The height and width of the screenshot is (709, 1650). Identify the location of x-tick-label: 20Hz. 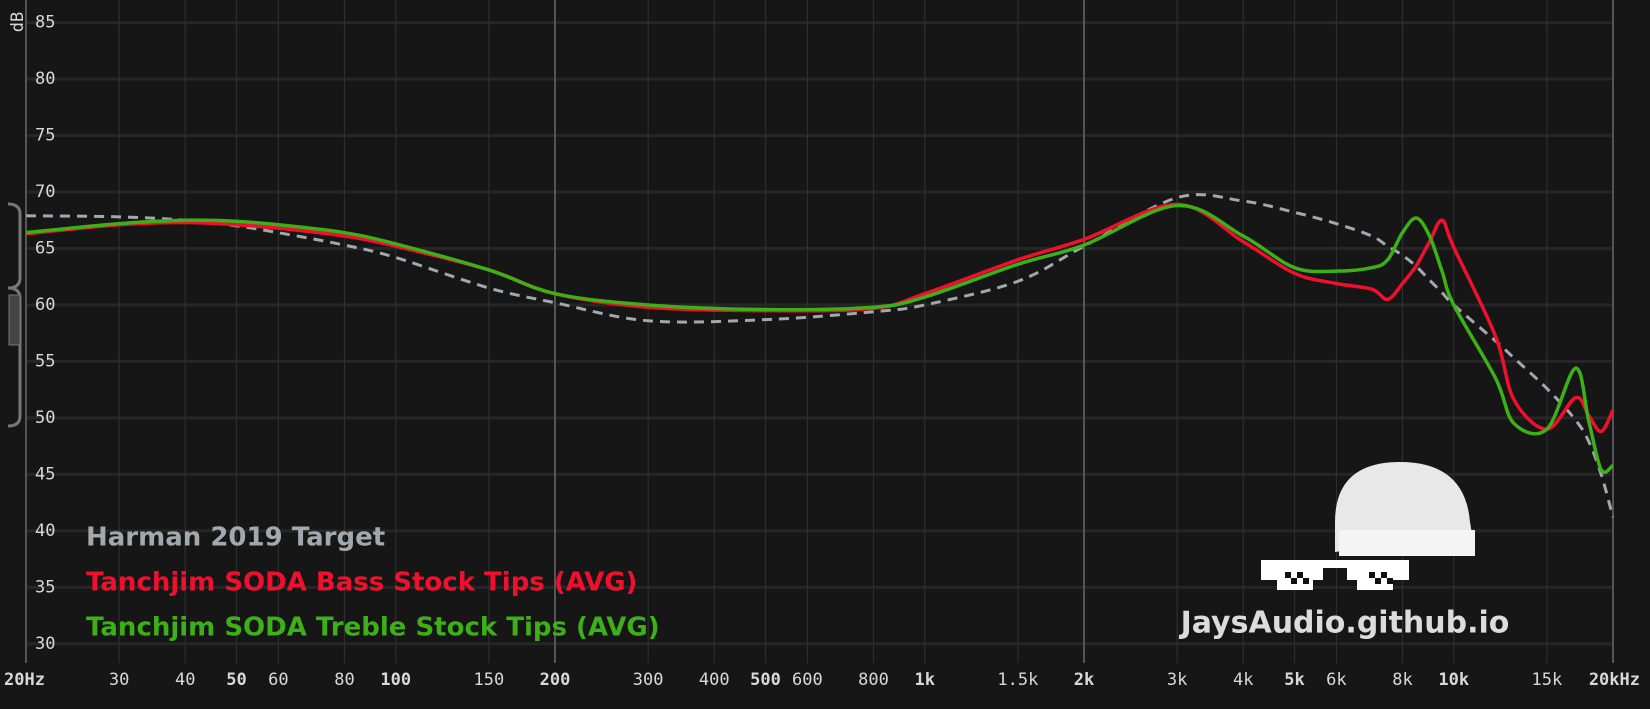
(24, 680).